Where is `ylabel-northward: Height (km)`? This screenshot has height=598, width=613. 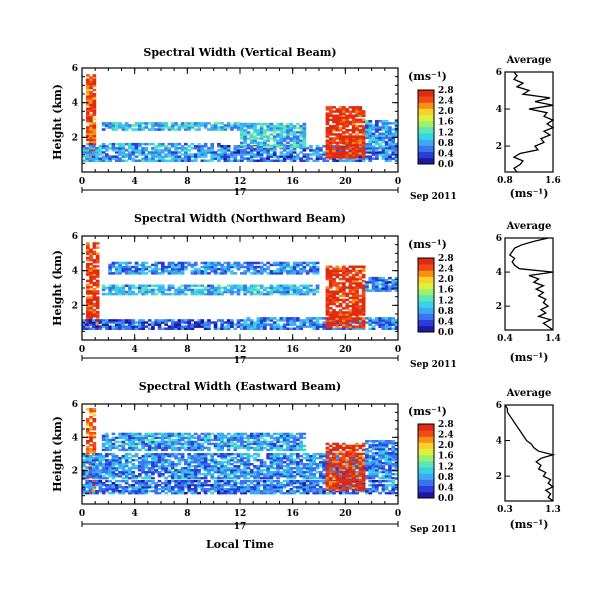 ylabel-northward: Height (km) is located at coordinates (57, 288).